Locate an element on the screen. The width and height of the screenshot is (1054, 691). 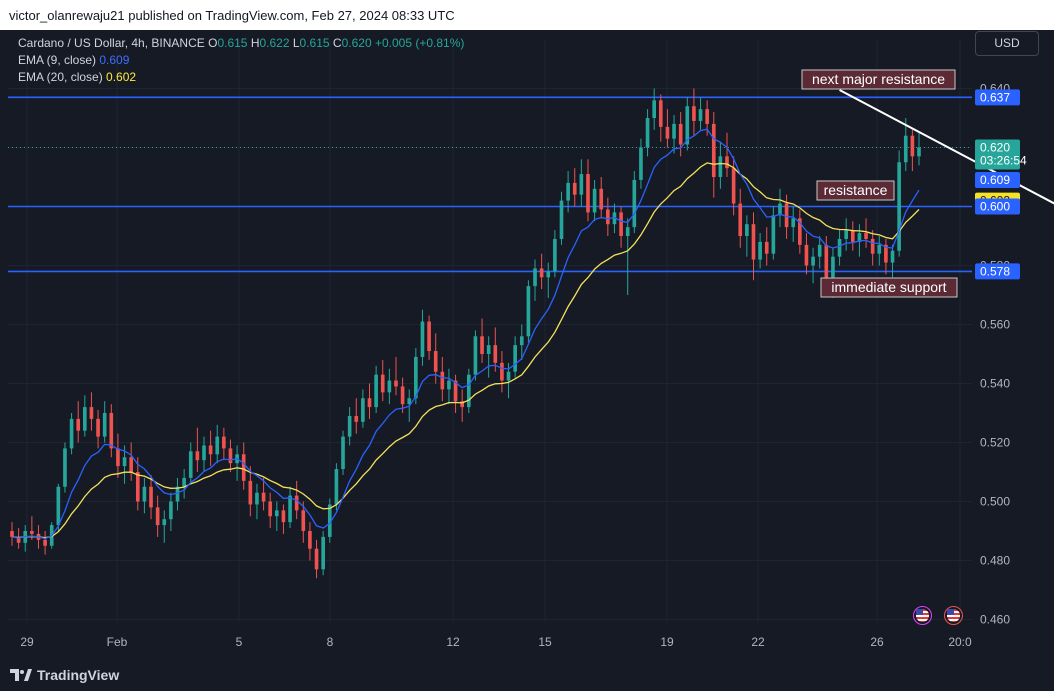
high-label: H is located at coordinates (255, 43).